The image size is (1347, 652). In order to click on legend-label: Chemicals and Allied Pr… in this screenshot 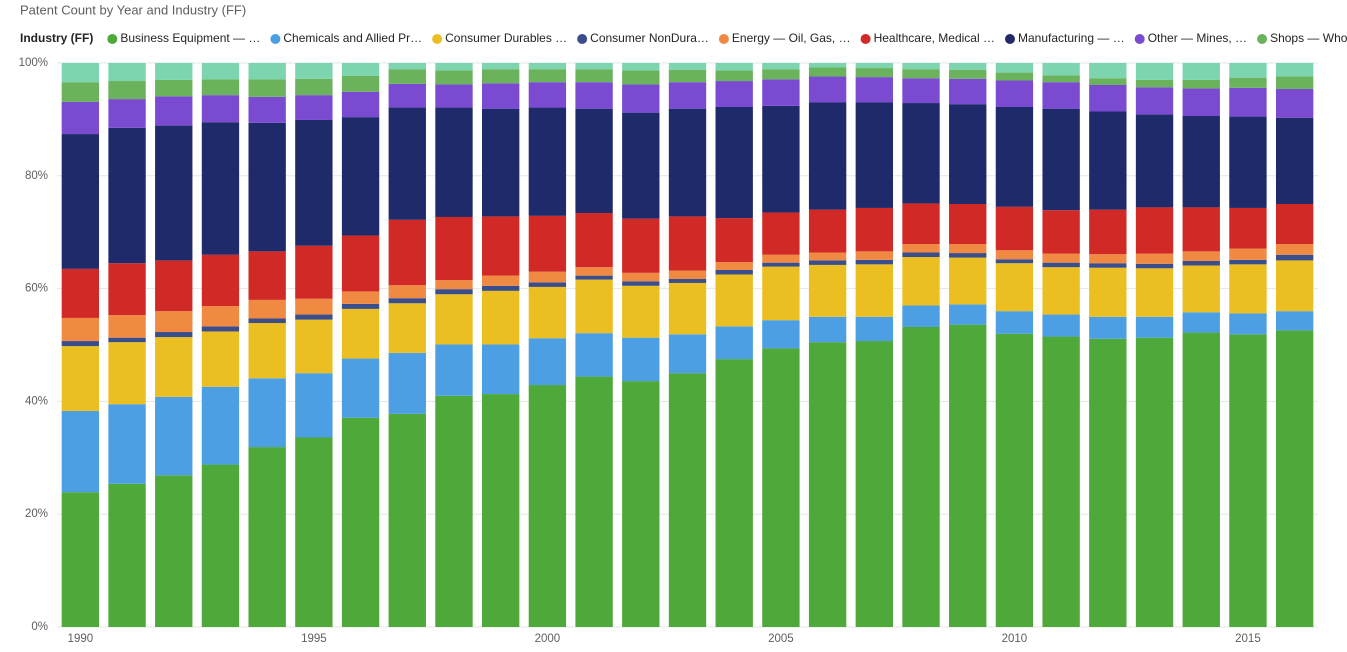, I will do `click(352, 38)`.